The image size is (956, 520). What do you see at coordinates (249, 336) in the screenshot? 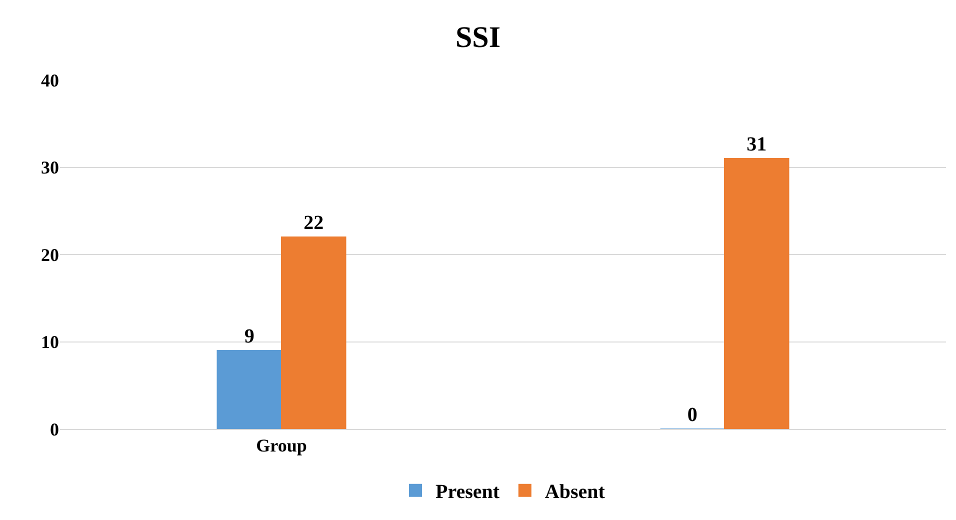
I see `data-label: 9` at bounding box center [249, 336].